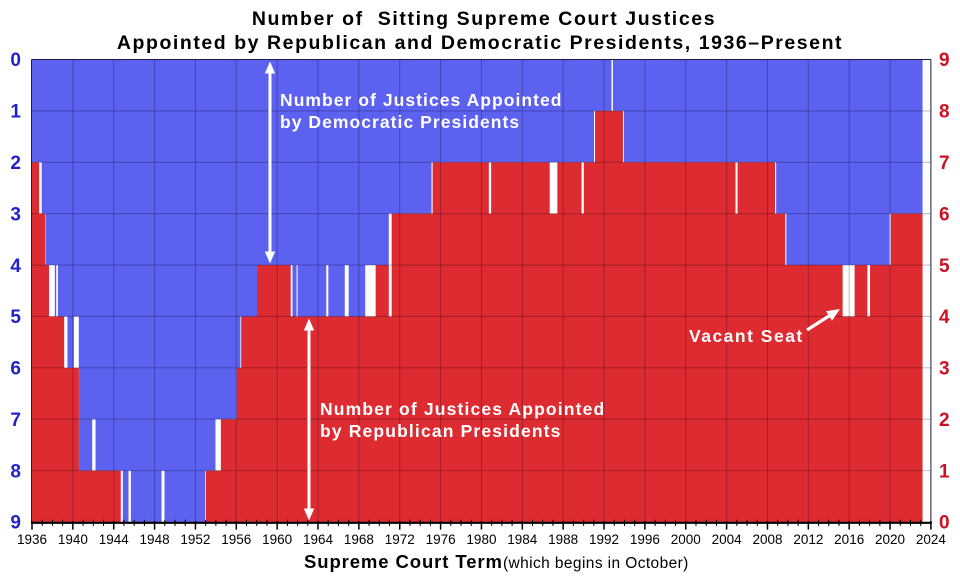 This screenshot has height=584, width=960. What do you see at coordinates (195, 539) in the screenshot?
I see `svg-text: 1952` at bounding box center [195, 539].